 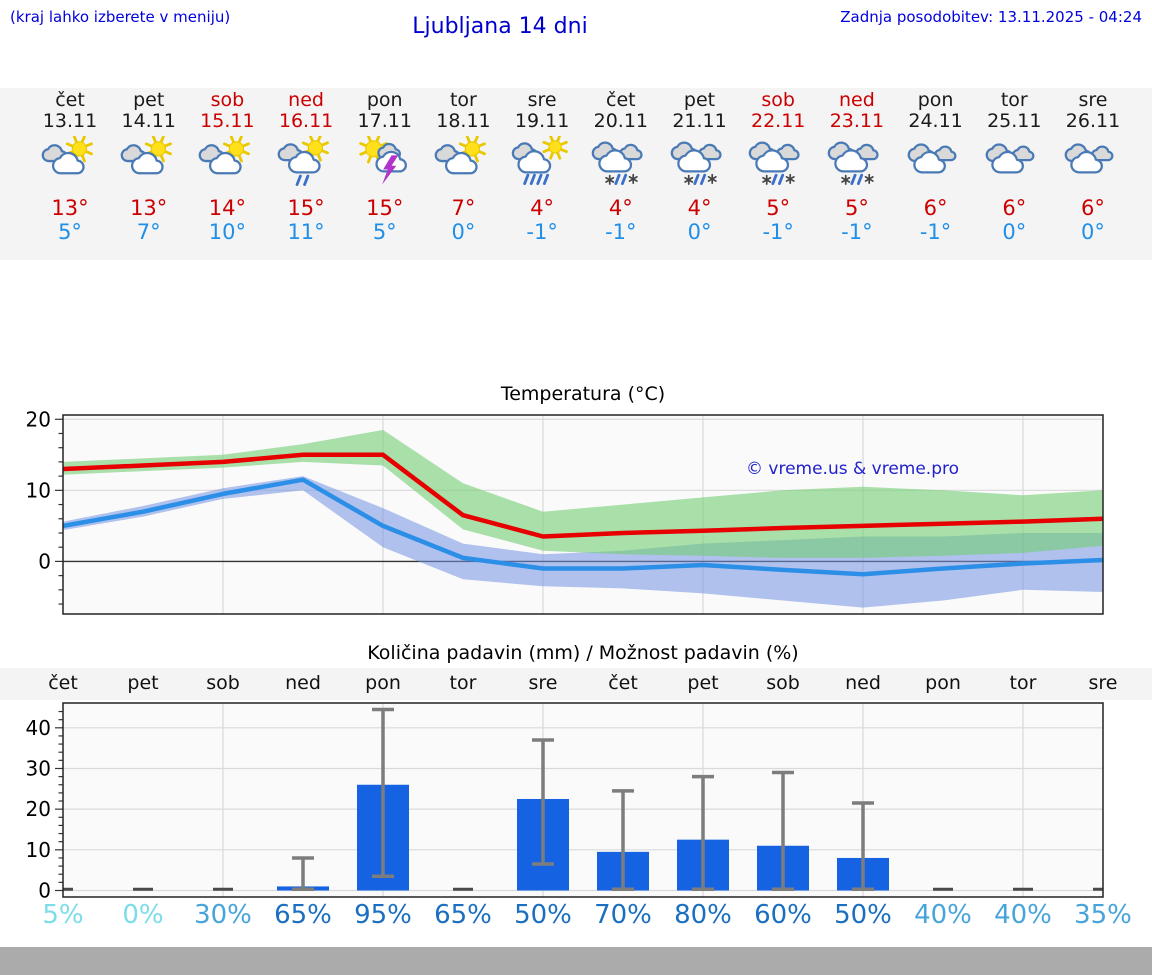 What do you see at coordinates (857, 121) in the screenshot?
I see `day-date: 23.11` at bounding box center [857, 121].